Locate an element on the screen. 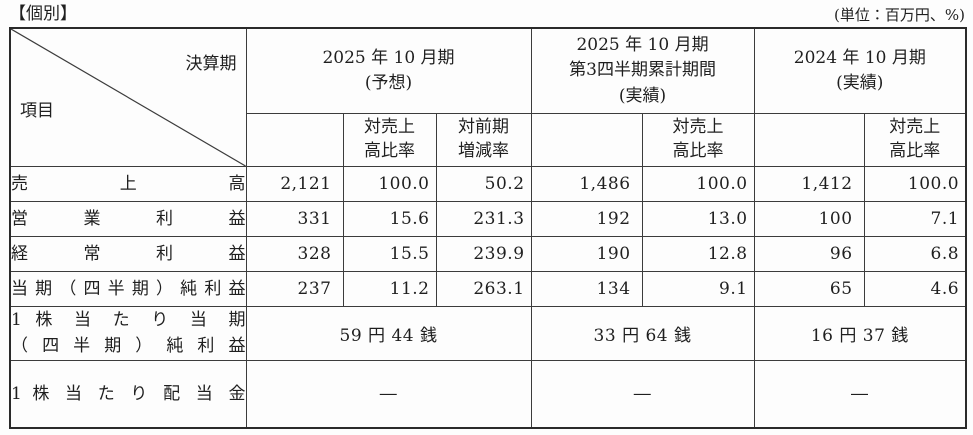 This screenshot has height=435, width=973. change-cell: 231.3 is located at coordinates (483, 219).